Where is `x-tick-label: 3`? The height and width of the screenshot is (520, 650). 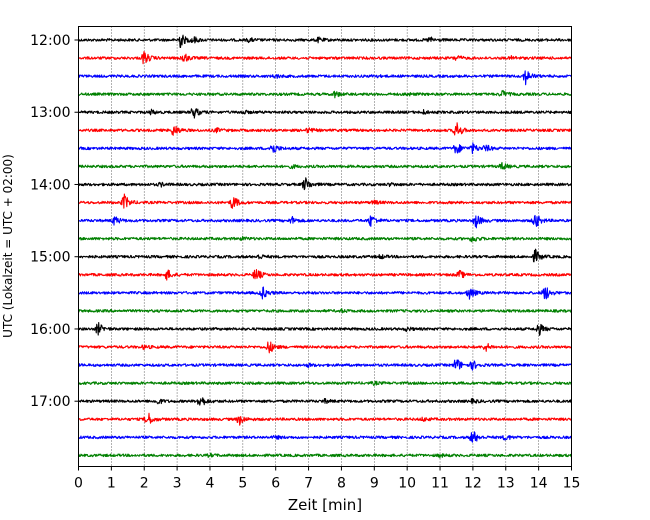
x-tick-label: 3 is located at coordinates (177, 484).